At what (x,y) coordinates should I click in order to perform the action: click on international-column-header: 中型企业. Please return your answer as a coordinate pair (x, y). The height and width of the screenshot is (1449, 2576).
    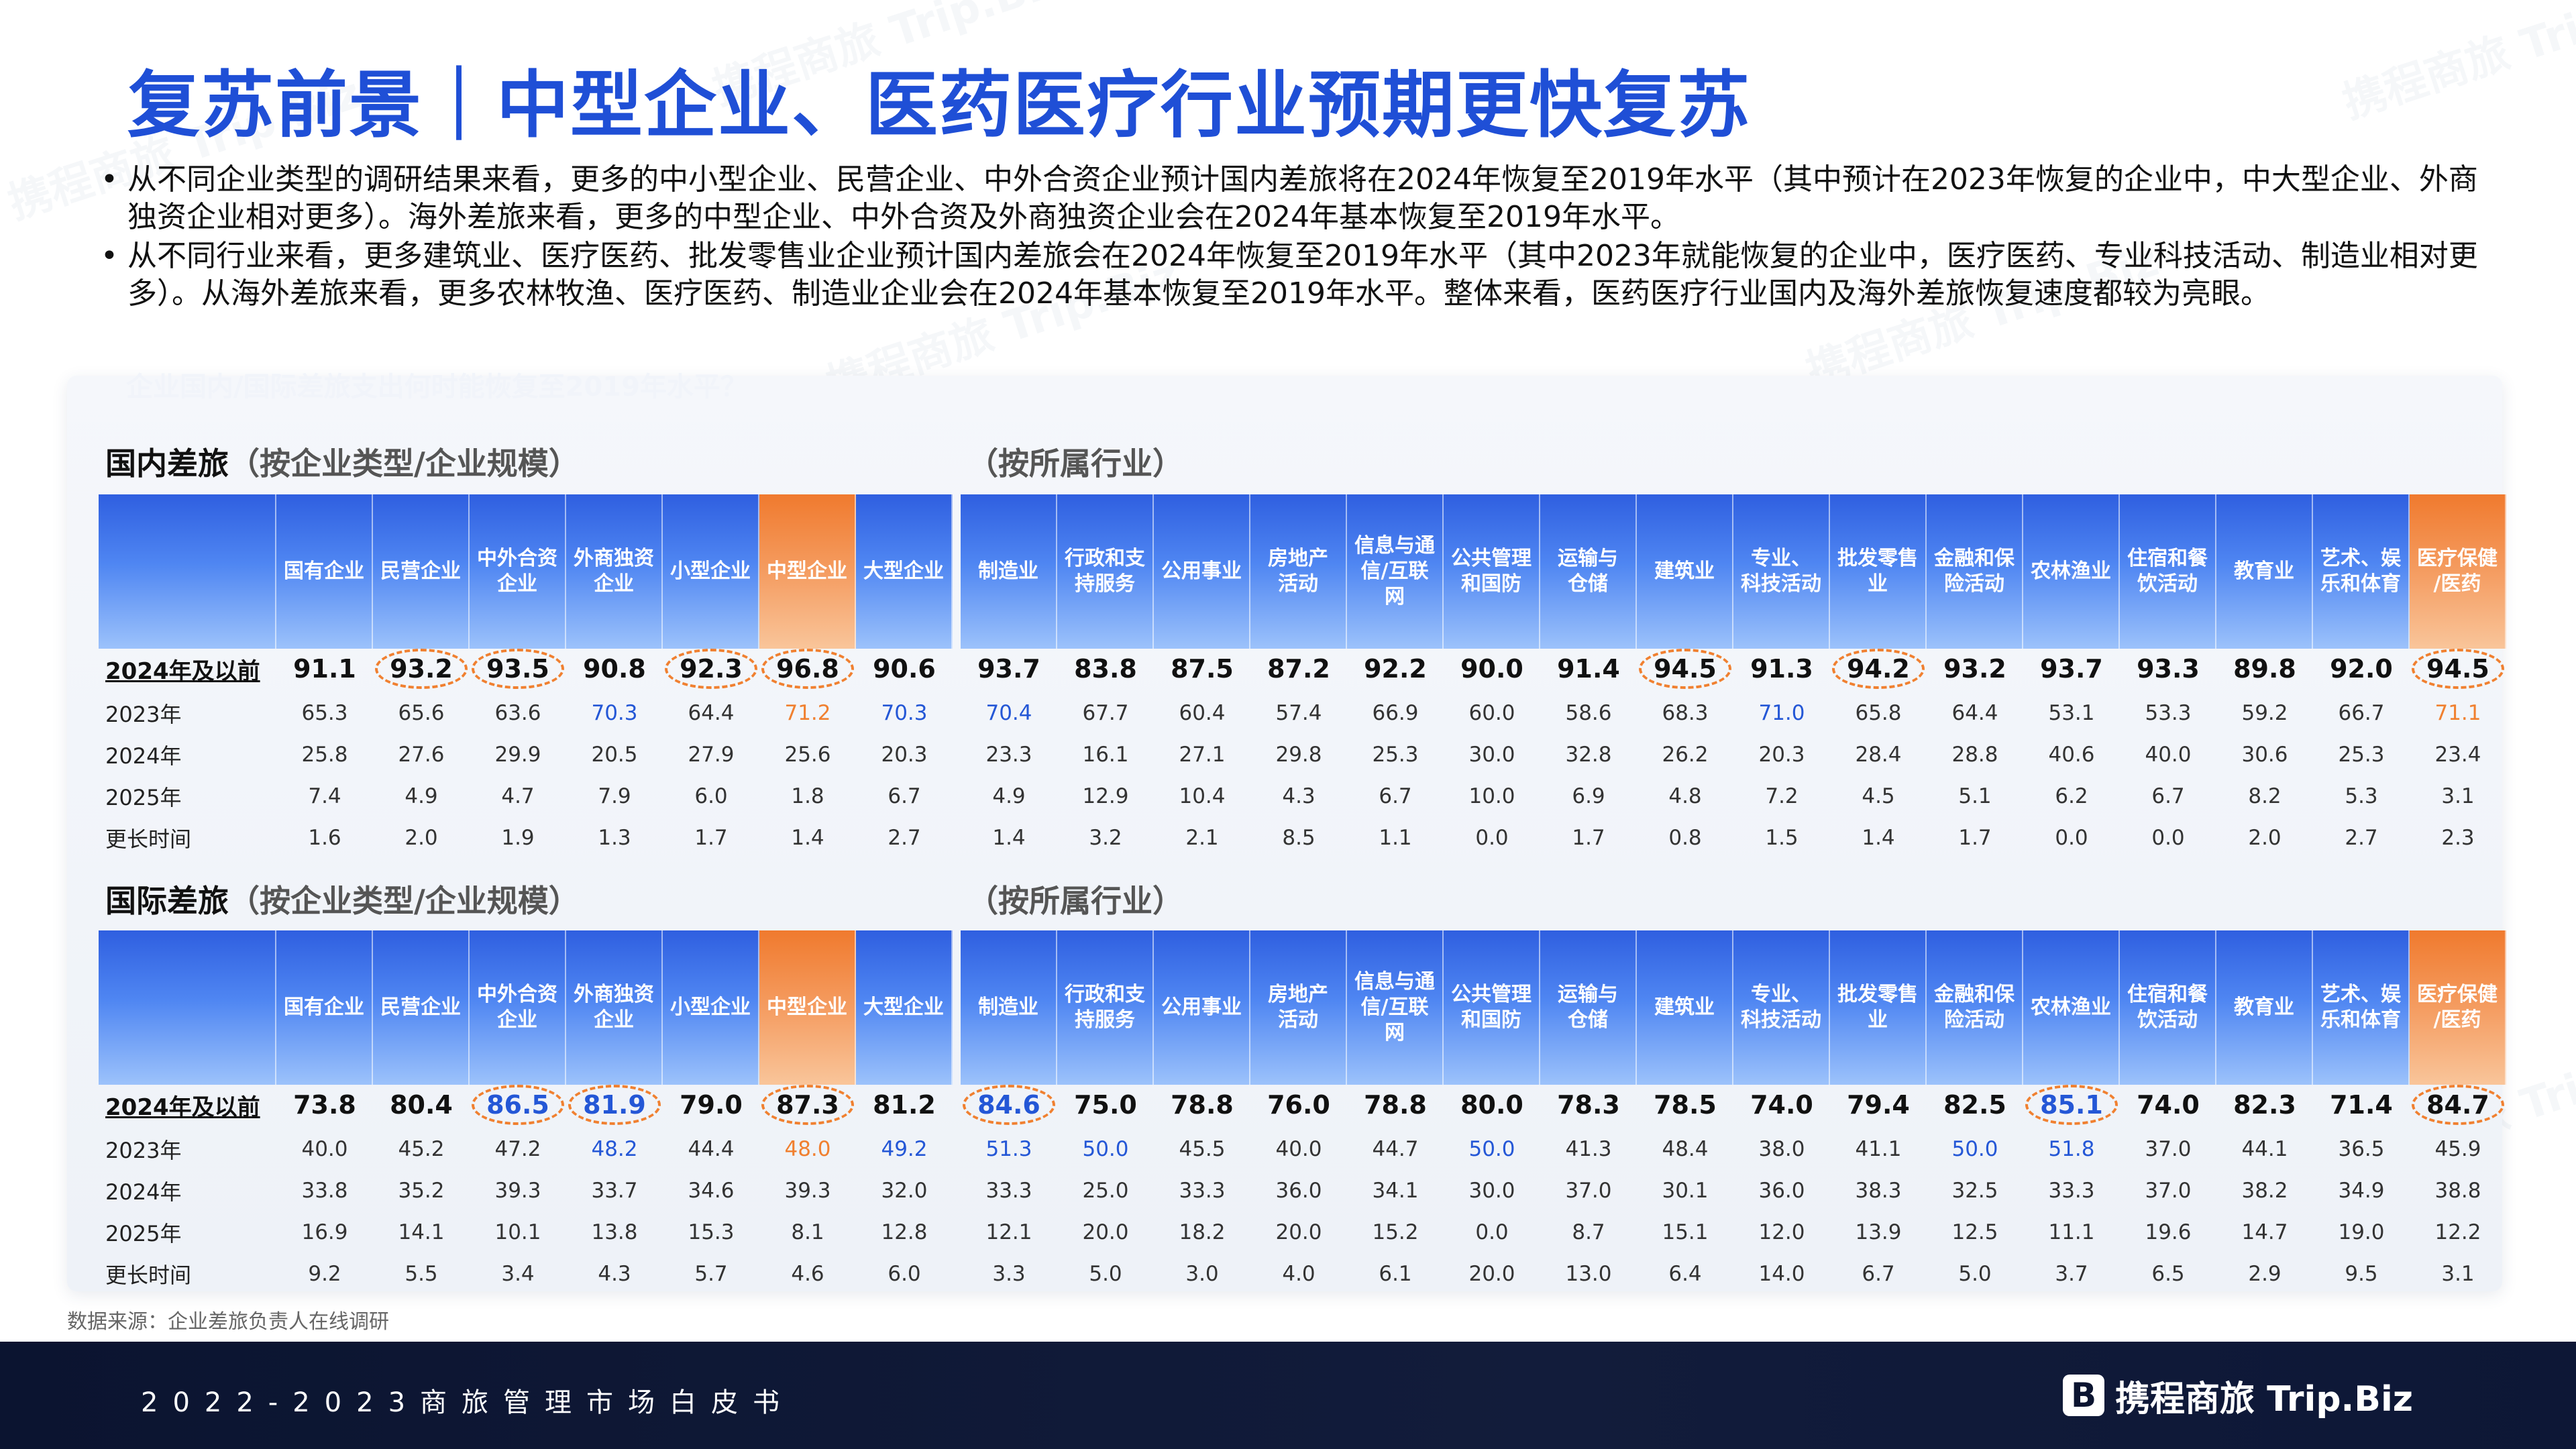
    Looking at the image, I should click on (807, 1007).